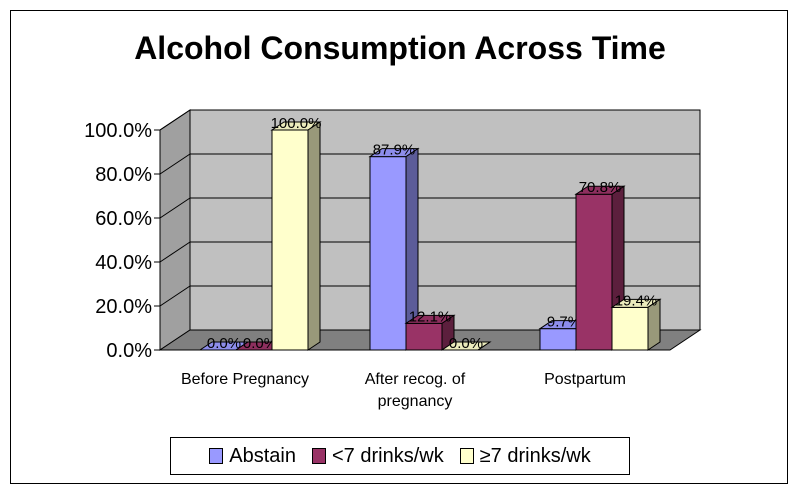  What do you see at coordinates (262, 455) in the screenshot?
I see `legend-label: Abstain` at bounding box center [262, 455].